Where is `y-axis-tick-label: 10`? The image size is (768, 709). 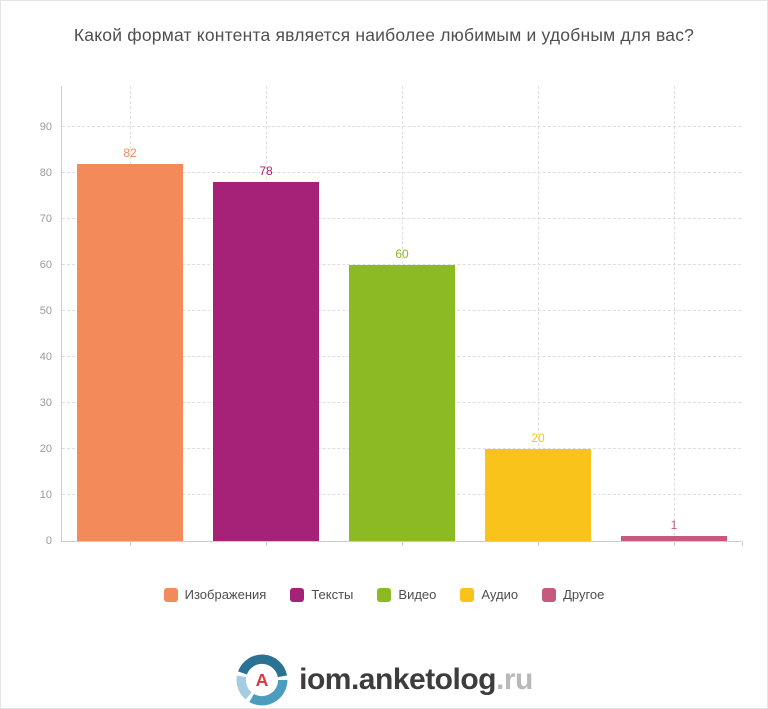 y-axis-tick-label: 10 is located at coordinates (45, 495).